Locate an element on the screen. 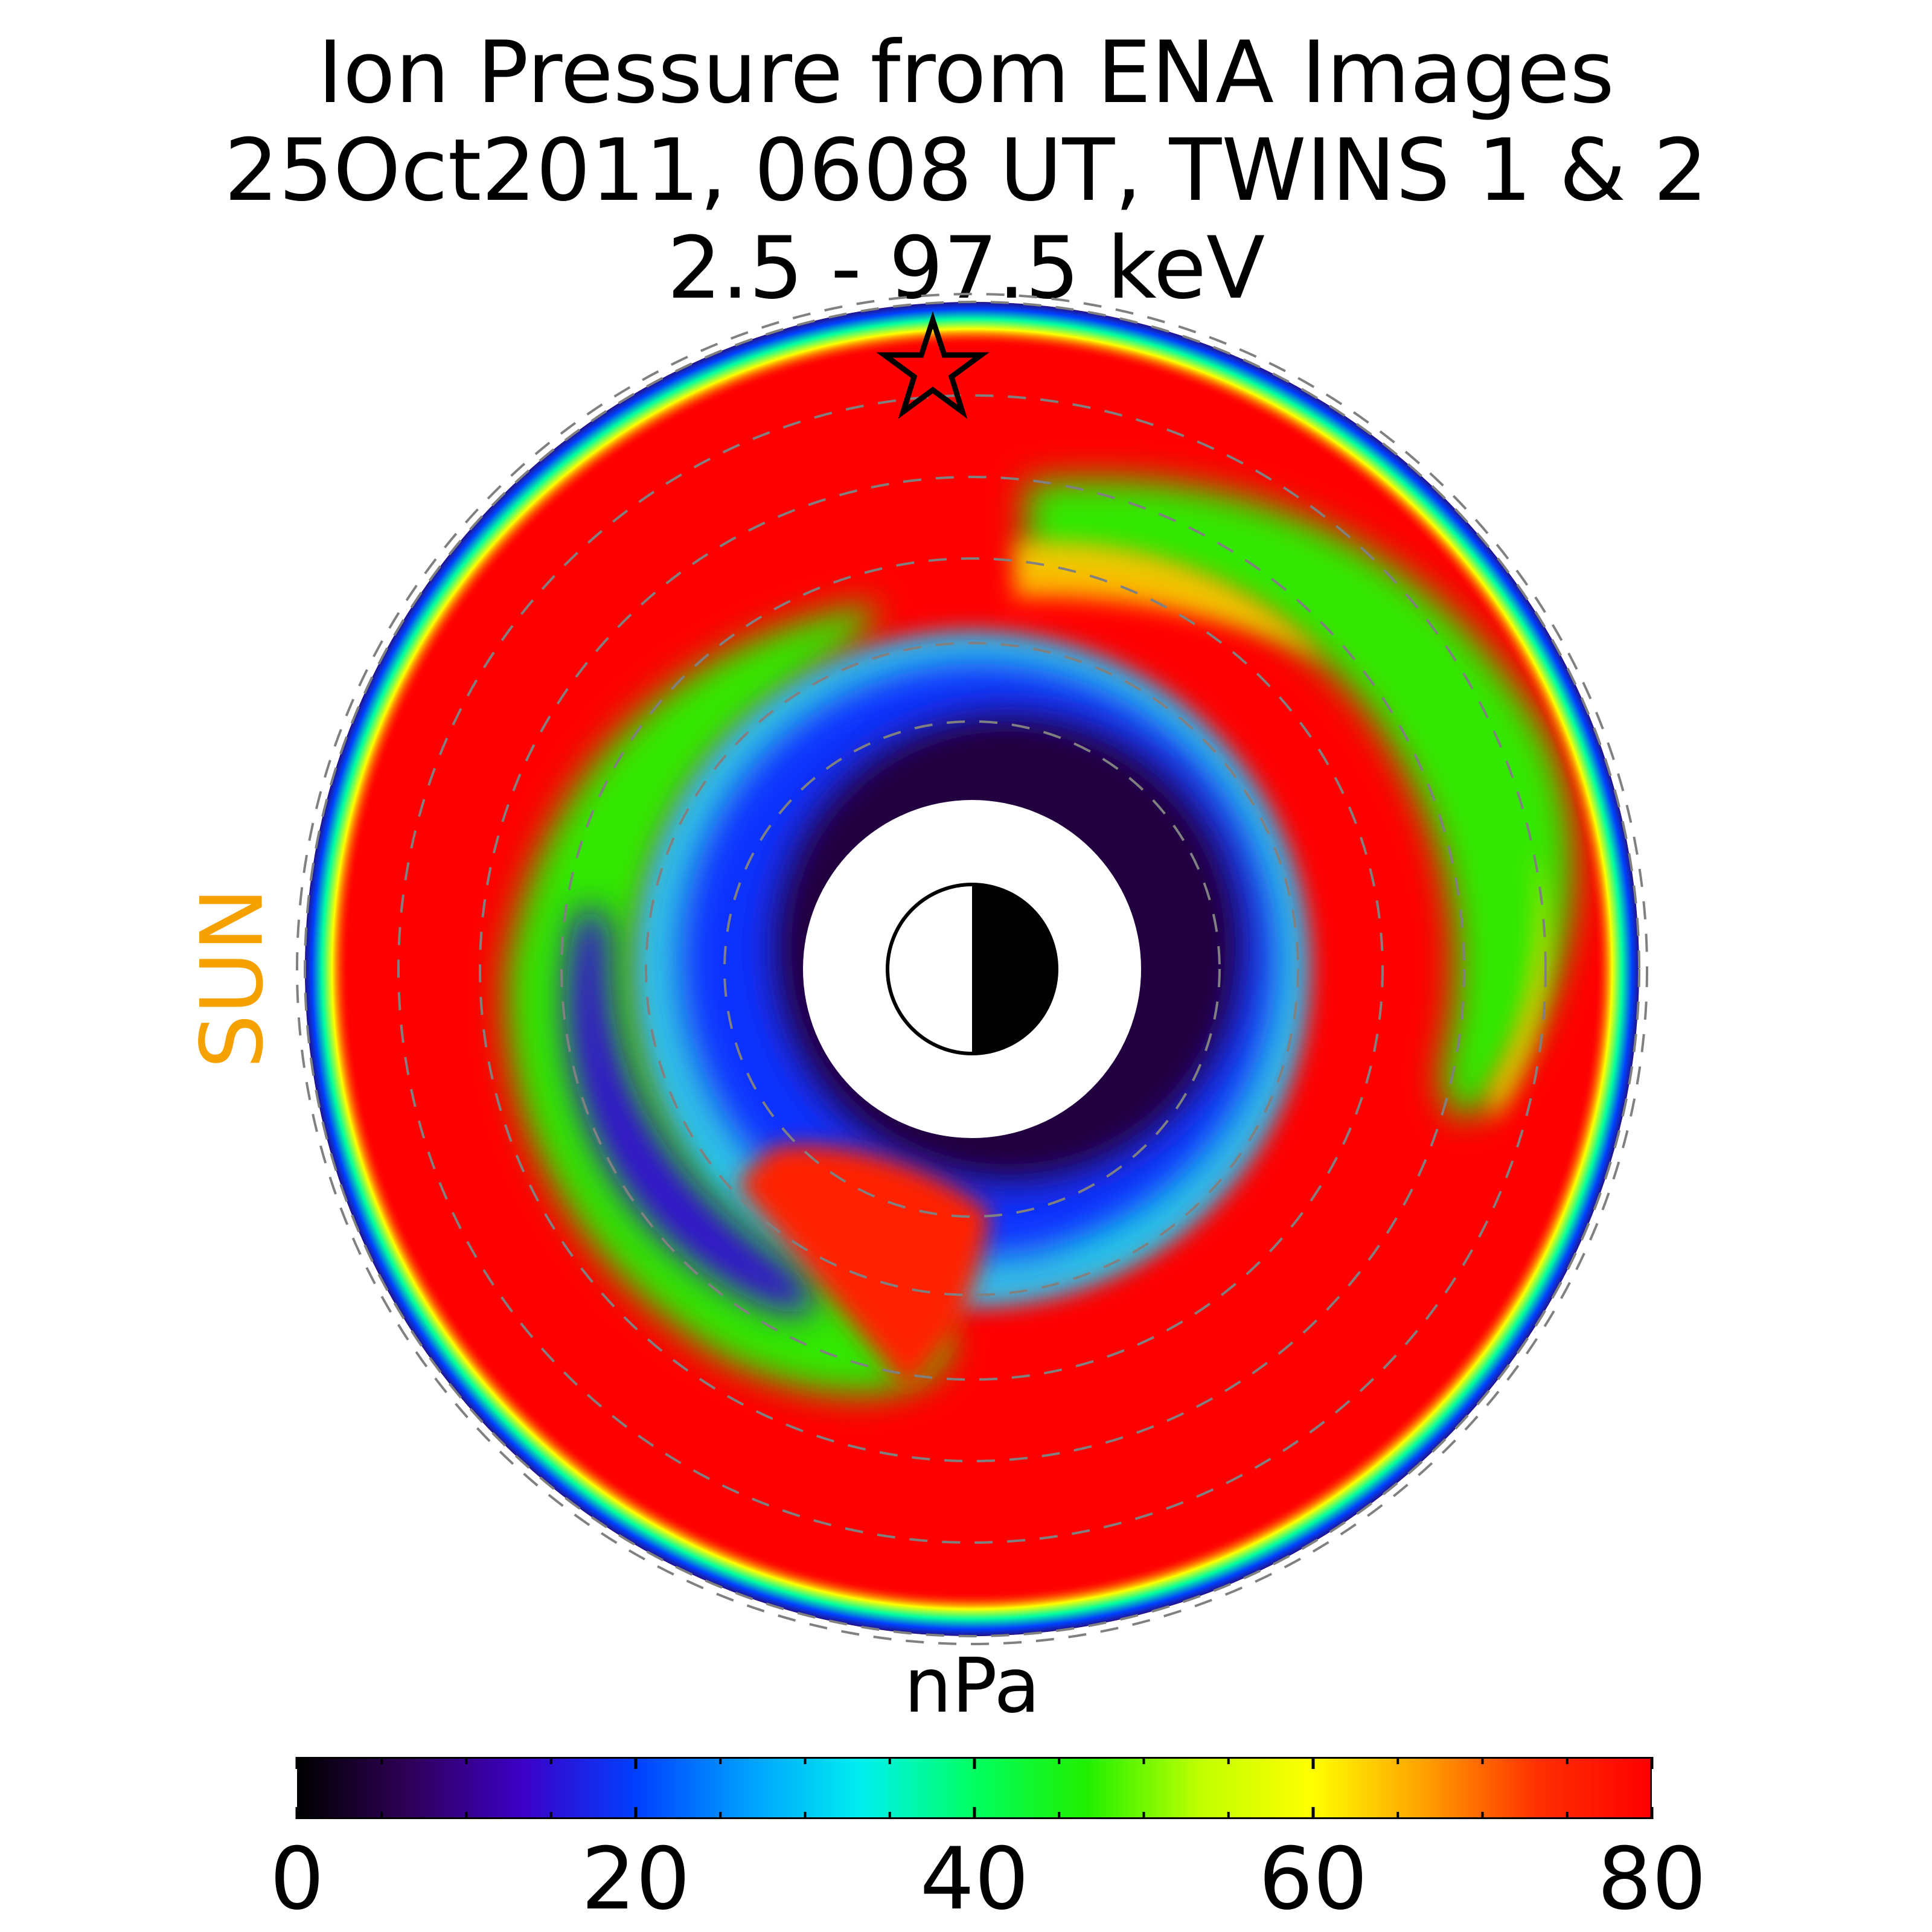 This screenshot has height=1932, width=1932. colorbar-tick-label-20: 20 is located at coordinates (636, 1879).